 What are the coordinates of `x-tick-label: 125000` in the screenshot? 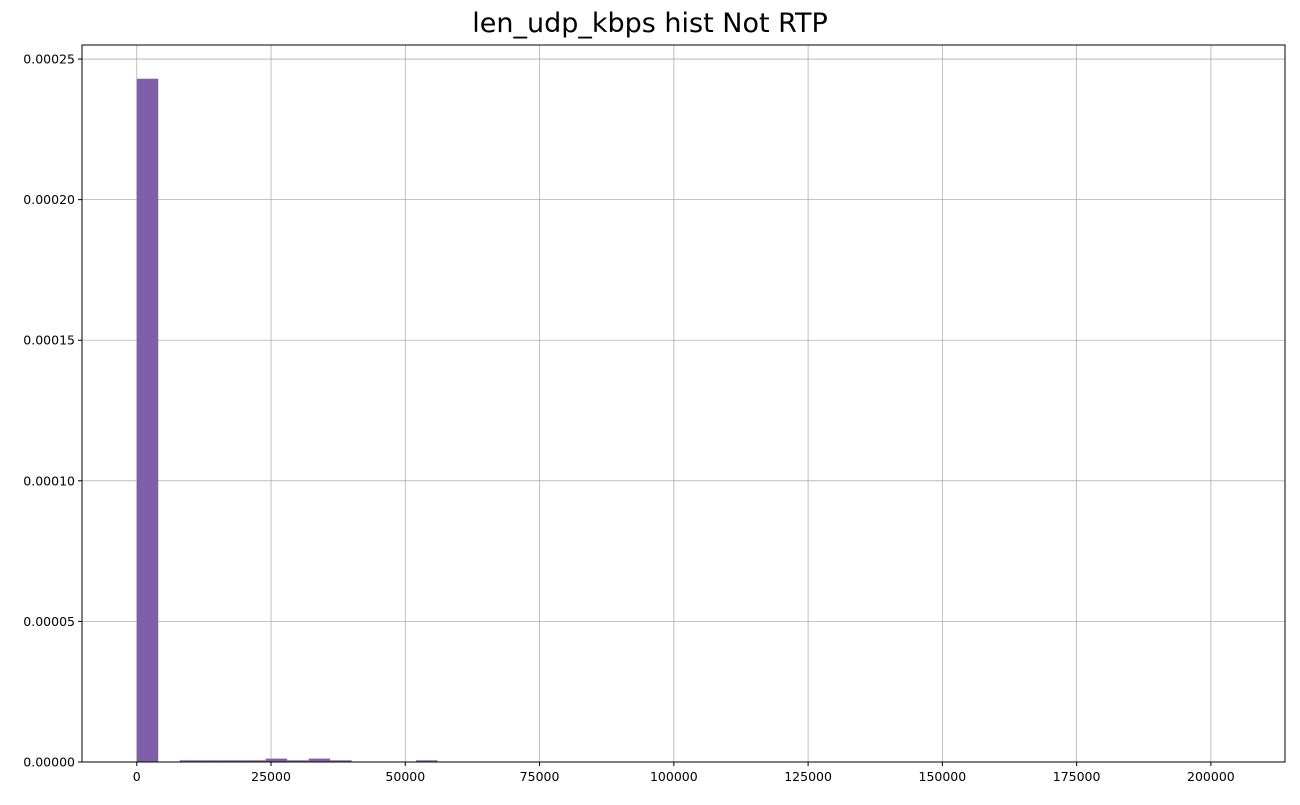 It's located at (808, 776).